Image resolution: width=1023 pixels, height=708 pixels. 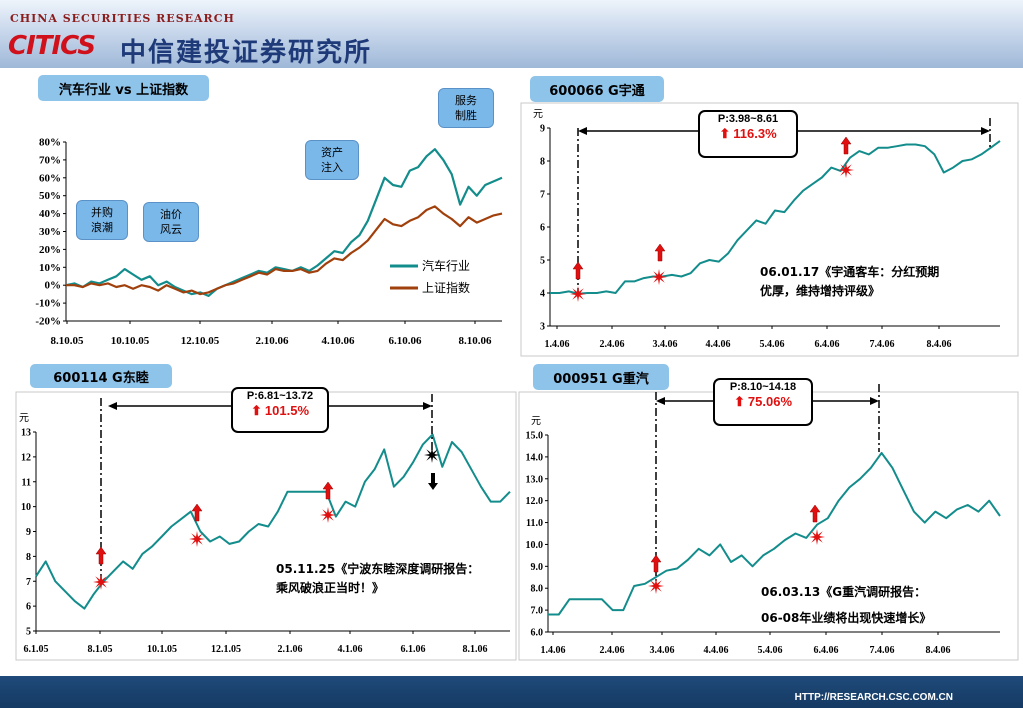 I want to click on brand-logo: CITICS, so click(x=52, y=46).